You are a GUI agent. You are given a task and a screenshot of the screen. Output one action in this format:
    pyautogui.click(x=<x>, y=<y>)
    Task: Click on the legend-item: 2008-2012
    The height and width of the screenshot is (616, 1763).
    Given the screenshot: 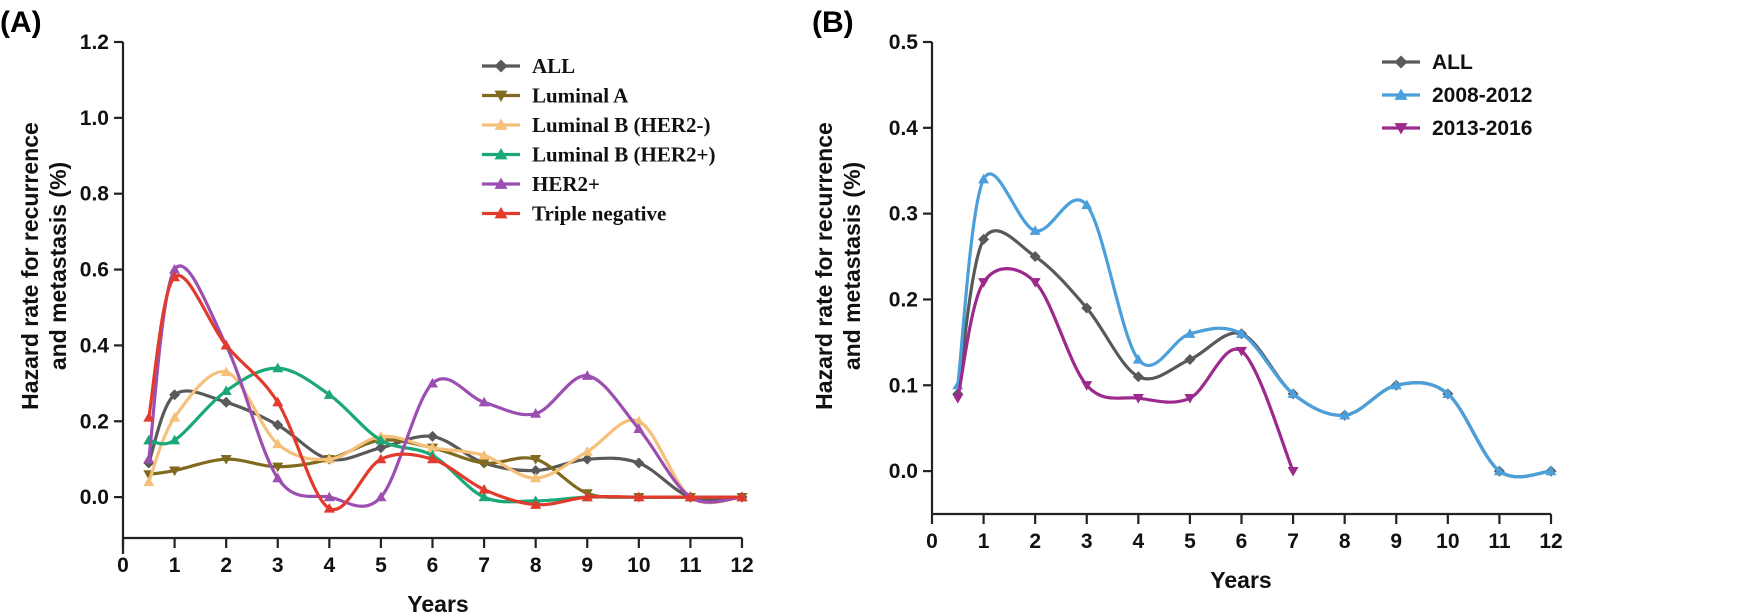 What is the action you would take?
    pyautogui.click(x=1457, y=95)
    